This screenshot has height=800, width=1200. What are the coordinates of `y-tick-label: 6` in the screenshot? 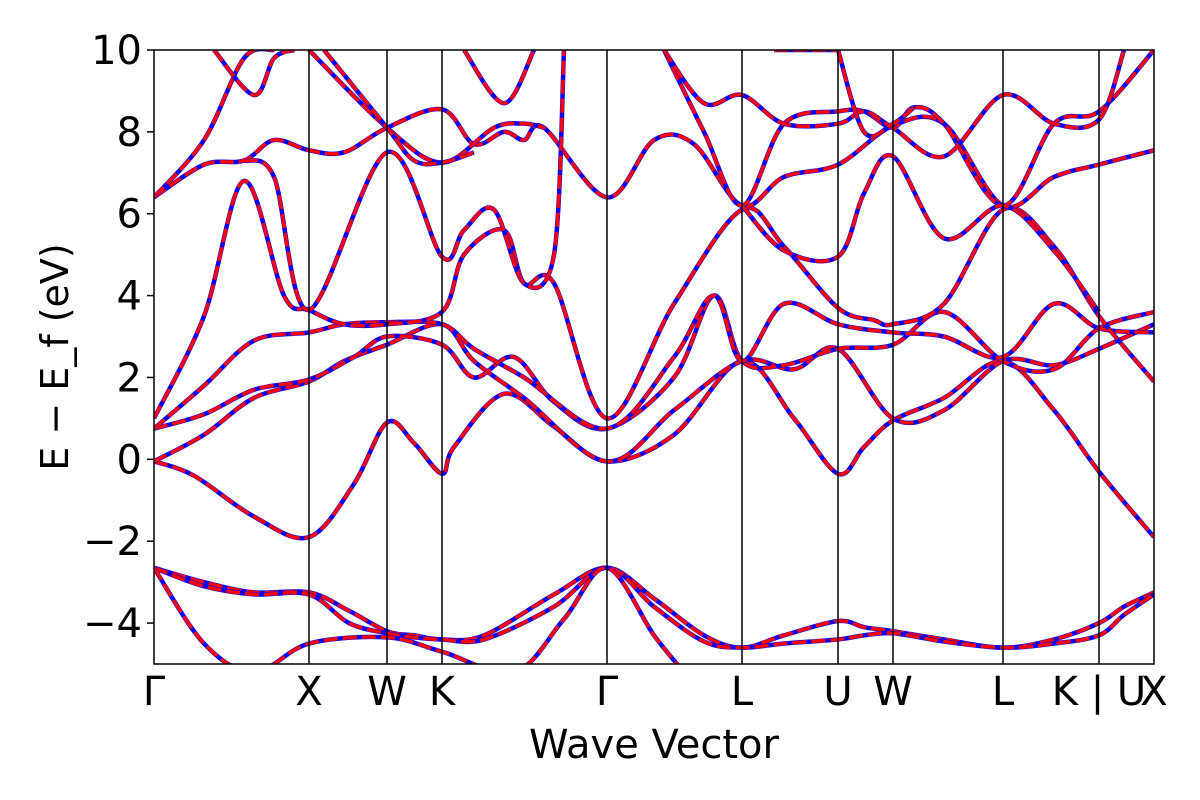 It's located at (129, 215).